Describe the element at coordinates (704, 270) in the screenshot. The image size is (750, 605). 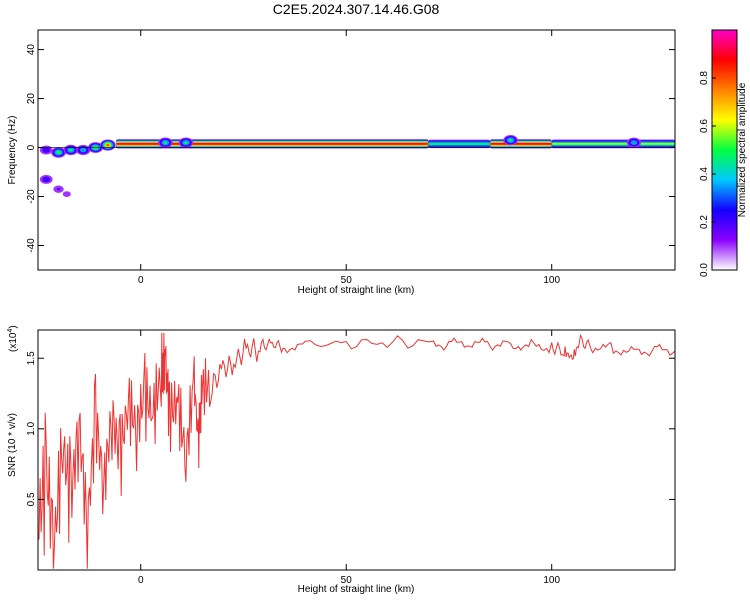
I see `colorbar-tick-label: 0.0` at that location.